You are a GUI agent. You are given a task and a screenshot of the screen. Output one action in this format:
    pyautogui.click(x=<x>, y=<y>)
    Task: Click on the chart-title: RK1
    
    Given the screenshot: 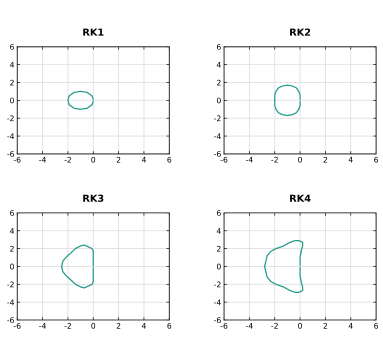 What is the action you would take?
    pyautogui.click(x=93, y=32)
    